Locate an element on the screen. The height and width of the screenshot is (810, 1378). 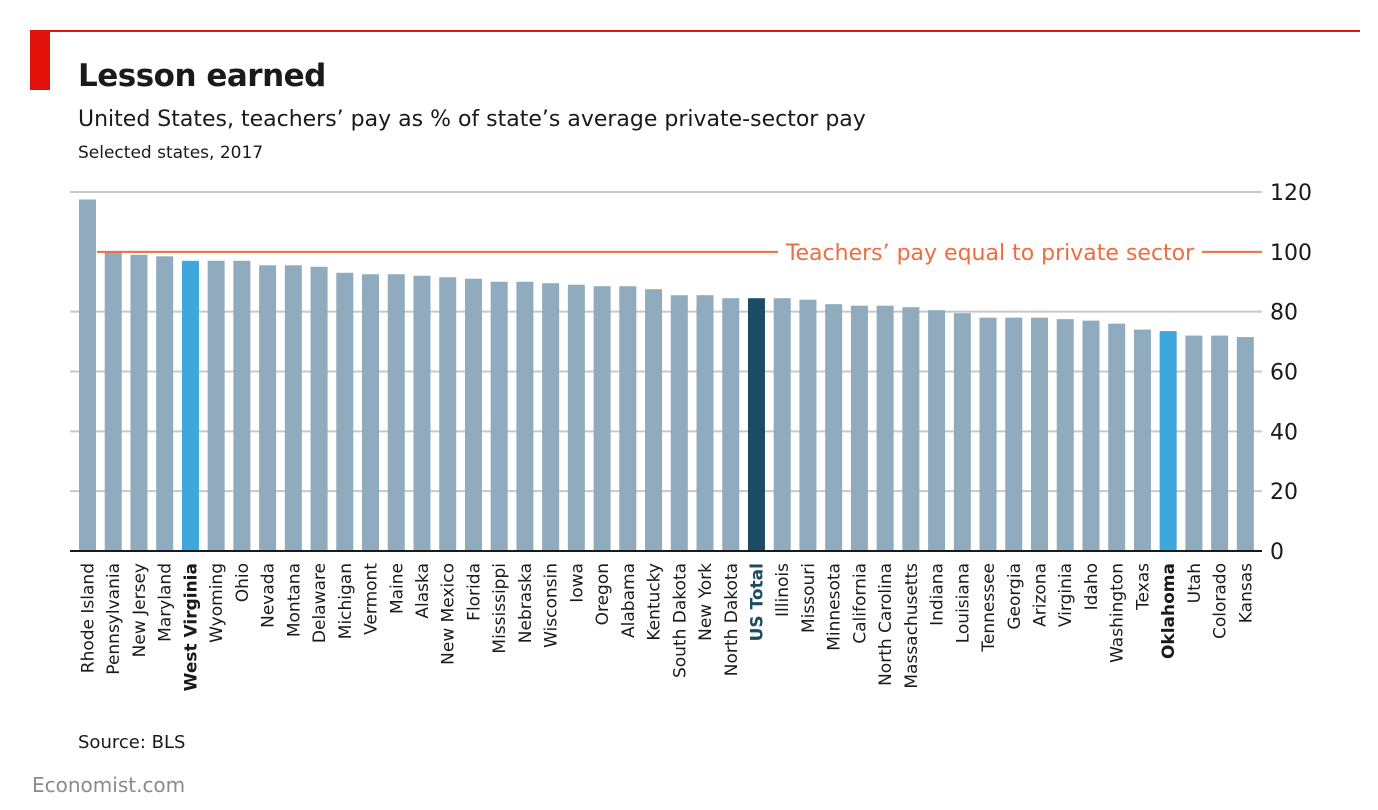
chart-note: Selected states, 2017 is located at coordinates (171, 153).